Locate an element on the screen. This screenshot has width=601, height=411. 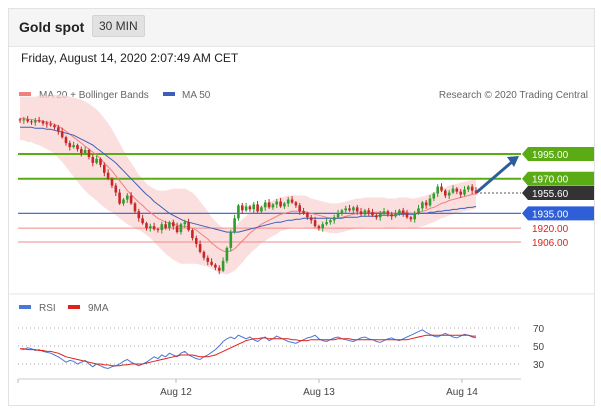
research-credit: Research © 2020 Trading Central is located at coordinates (513, 95).